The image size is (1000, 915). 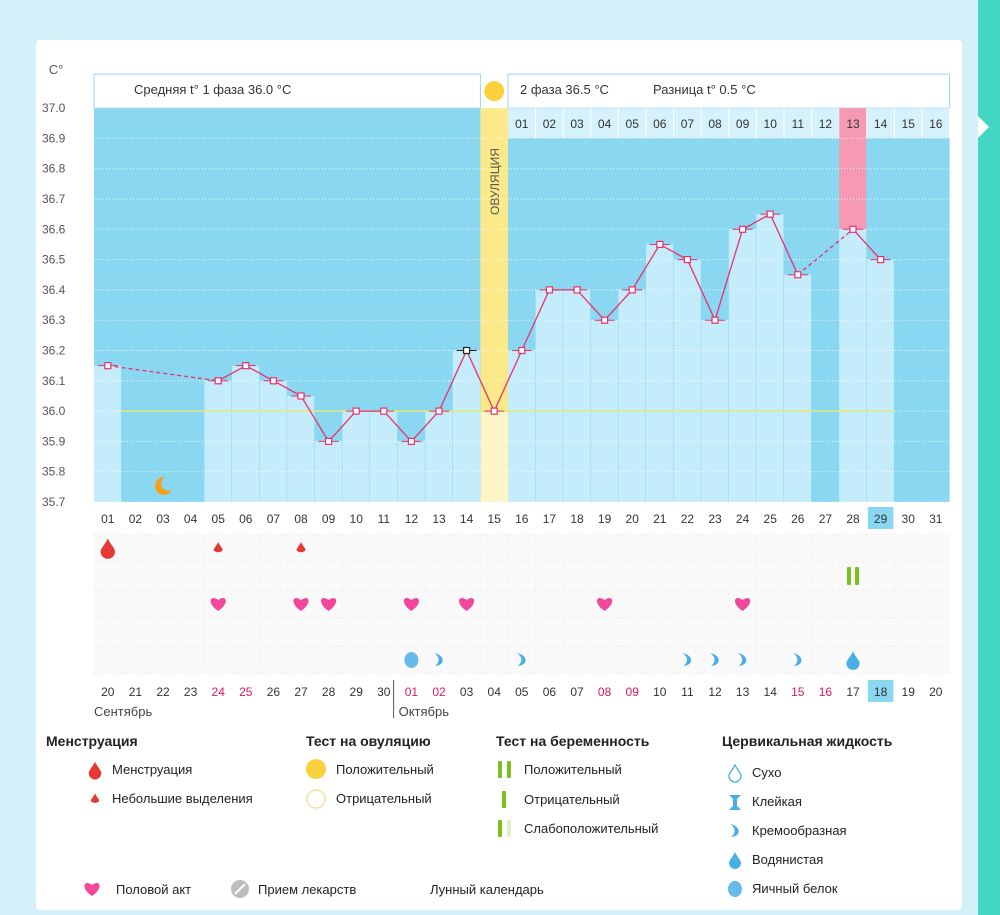 I want to click on legend-ovulation-negative-label: Отрицательный, so click(x=384, y=798).